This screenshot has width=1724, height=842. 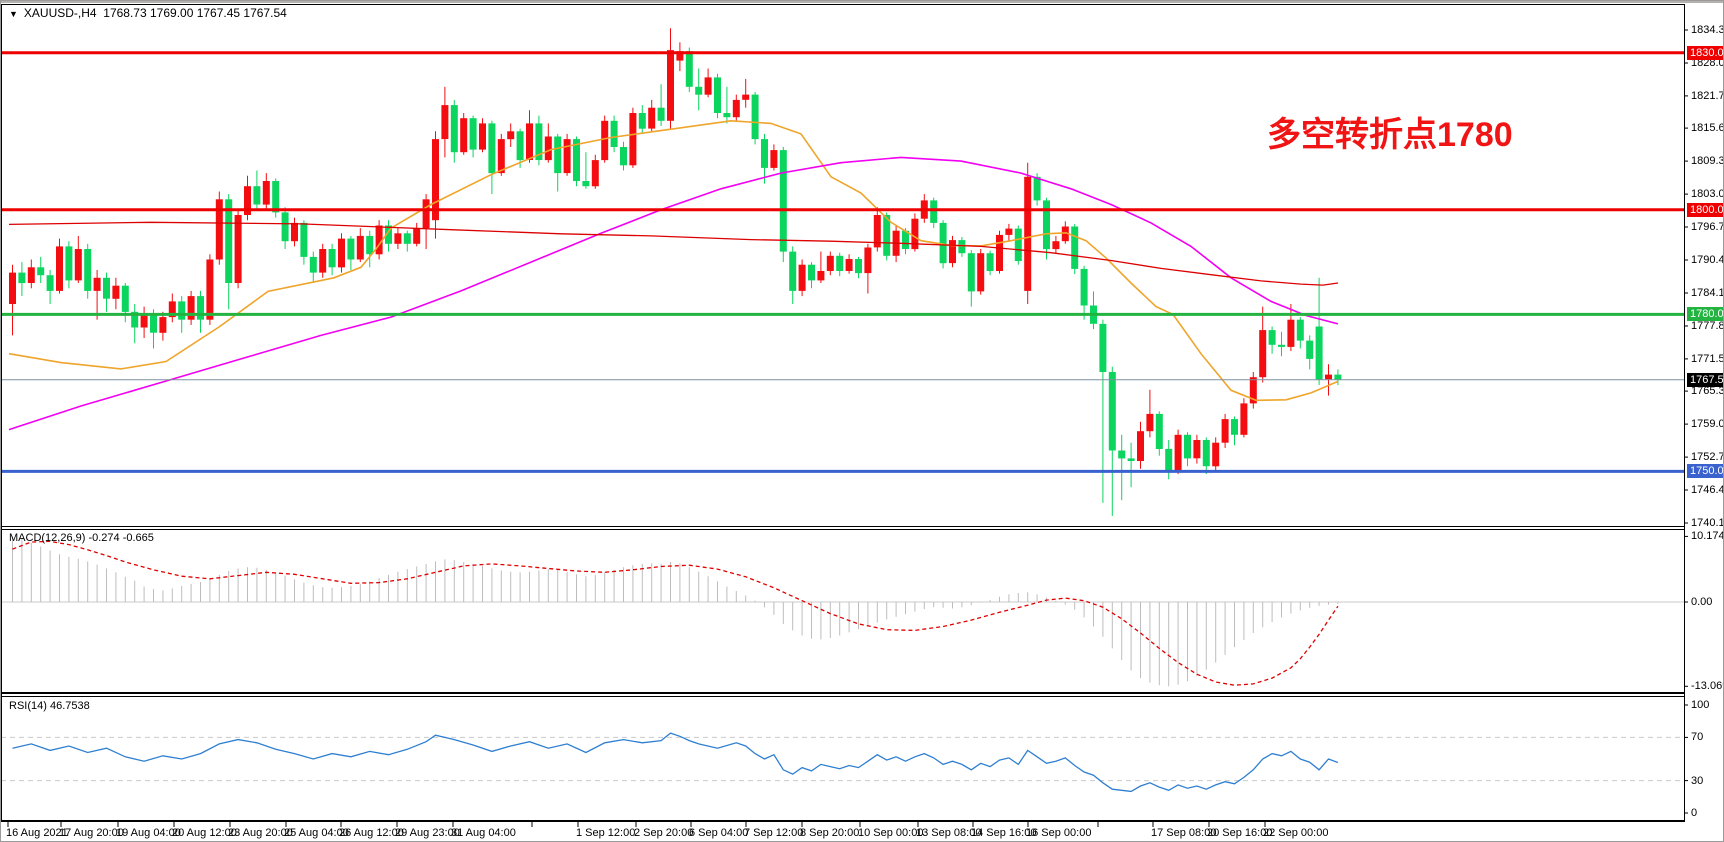 I want to click on y-axis-label: 1834.35, so click(x=1707, y=30).